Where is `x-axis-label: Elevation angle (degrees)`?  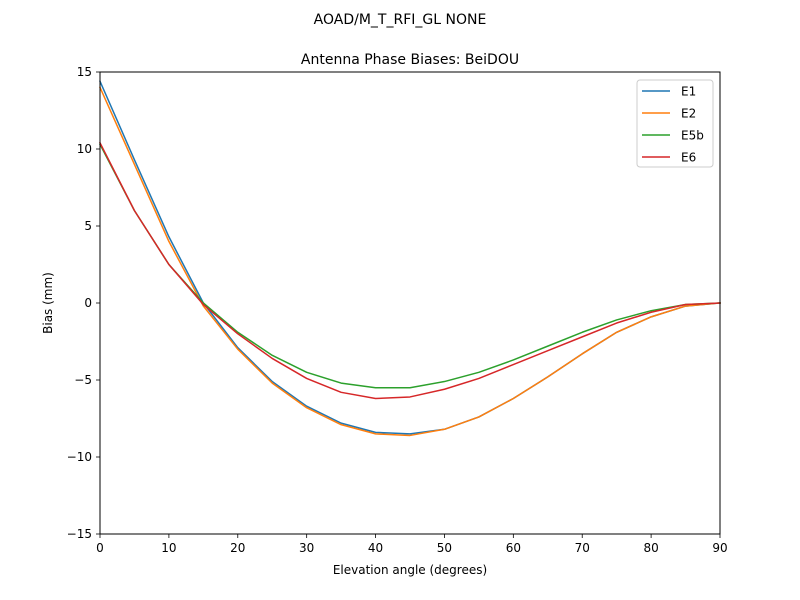 x-axis-label: Elevation angle (degrees) is located at coordinates (410, 570).